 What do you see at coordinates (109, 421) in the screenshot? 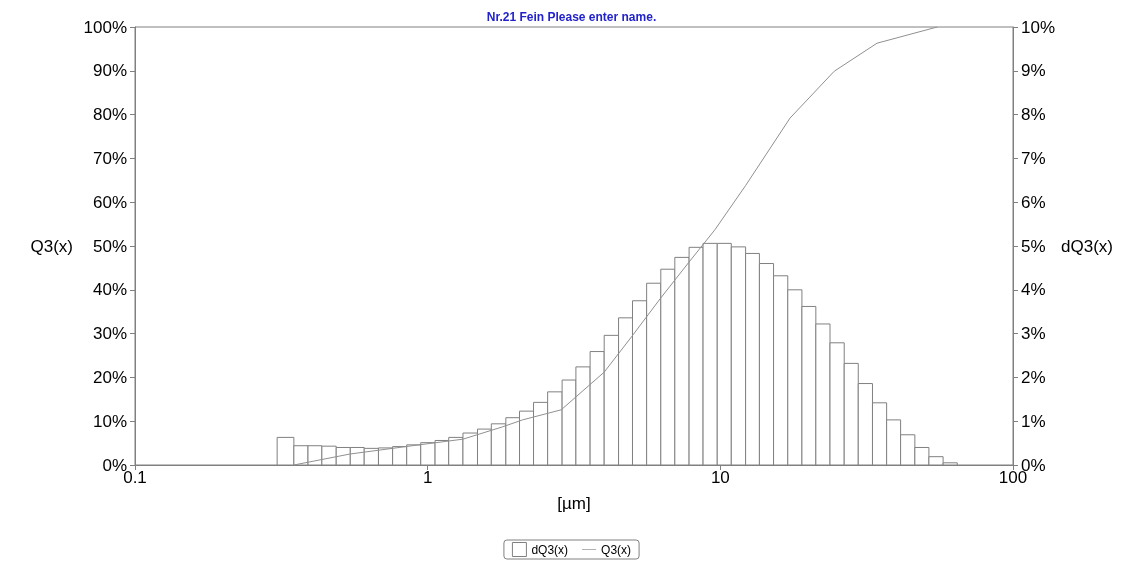
I see `y-tick-label: 10%` at bounding box center [109, 421].